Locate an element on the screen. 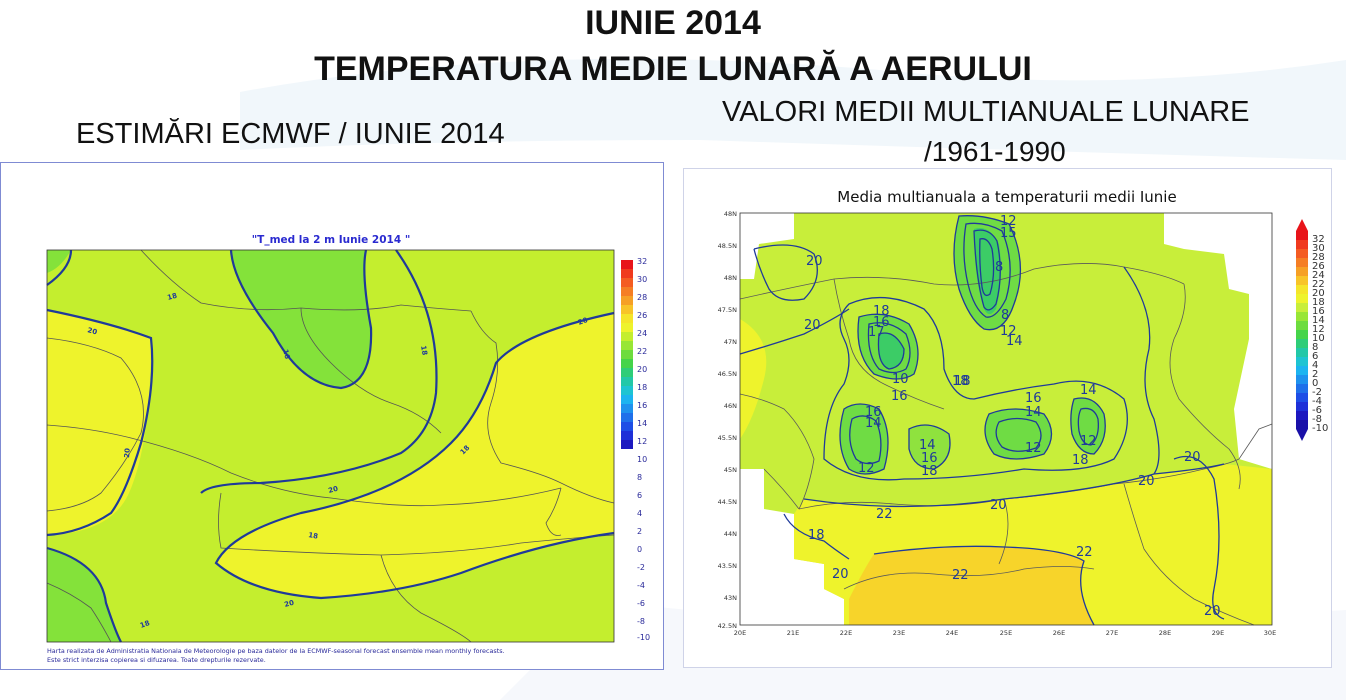  svg-text: 15 is located at coordinates (1008, 233).